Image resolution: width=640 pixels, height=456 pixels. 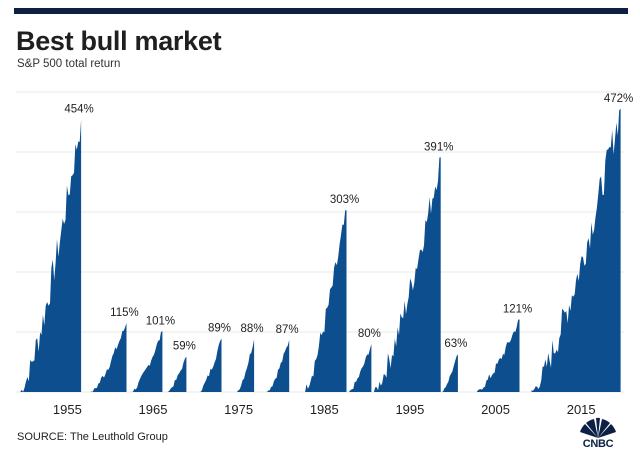 I want to click on x-axis-ticks: 1955 1965 1975 1985 1995 2005 2015, so click(x=324, y=409).